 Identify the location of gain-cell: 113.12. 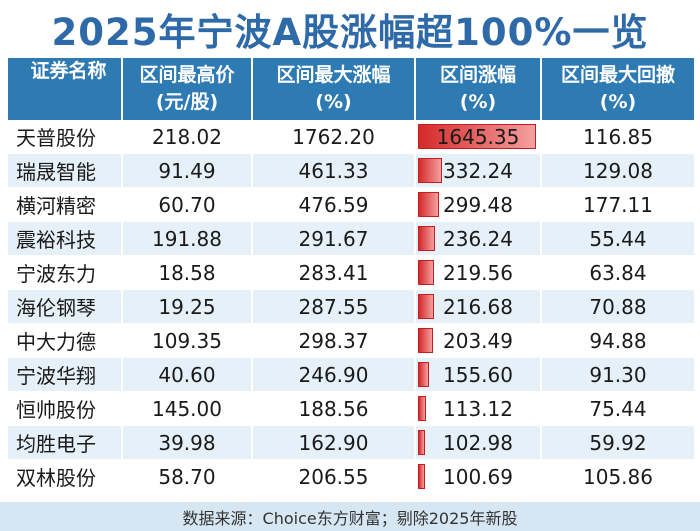
(479, 409).